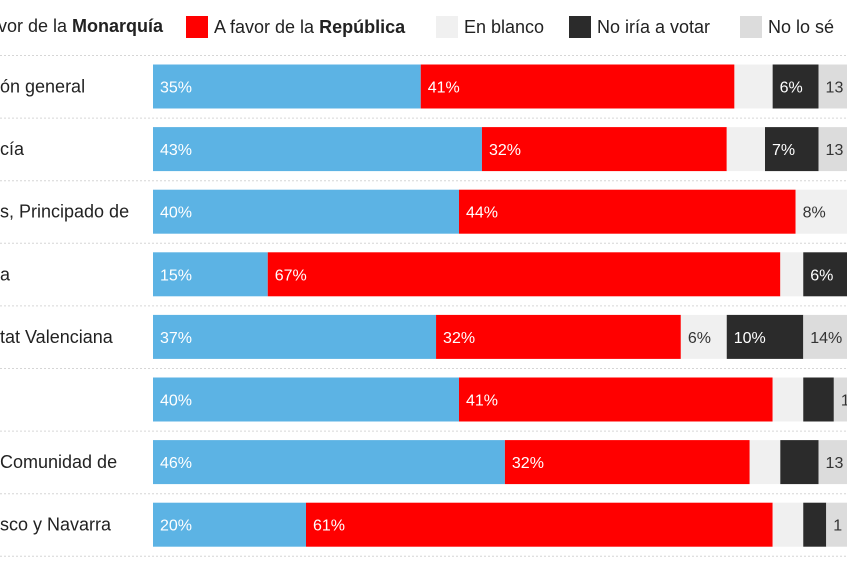  I want to click on row-label: a, so click(5, 274).